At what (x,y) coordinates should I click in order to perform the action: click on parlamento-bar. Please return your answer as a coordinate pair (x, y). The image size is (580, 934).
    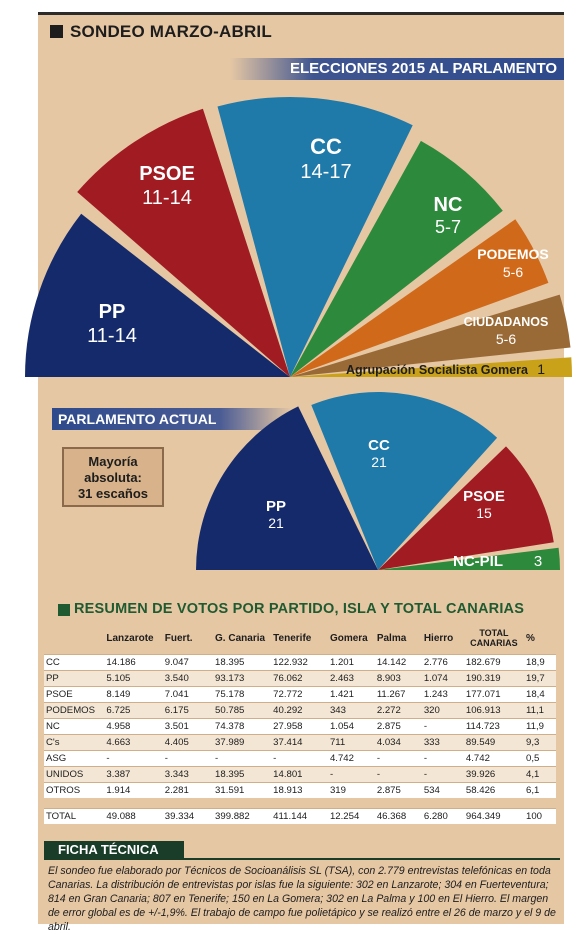
    Looking at the image, I should click on (172, 419).